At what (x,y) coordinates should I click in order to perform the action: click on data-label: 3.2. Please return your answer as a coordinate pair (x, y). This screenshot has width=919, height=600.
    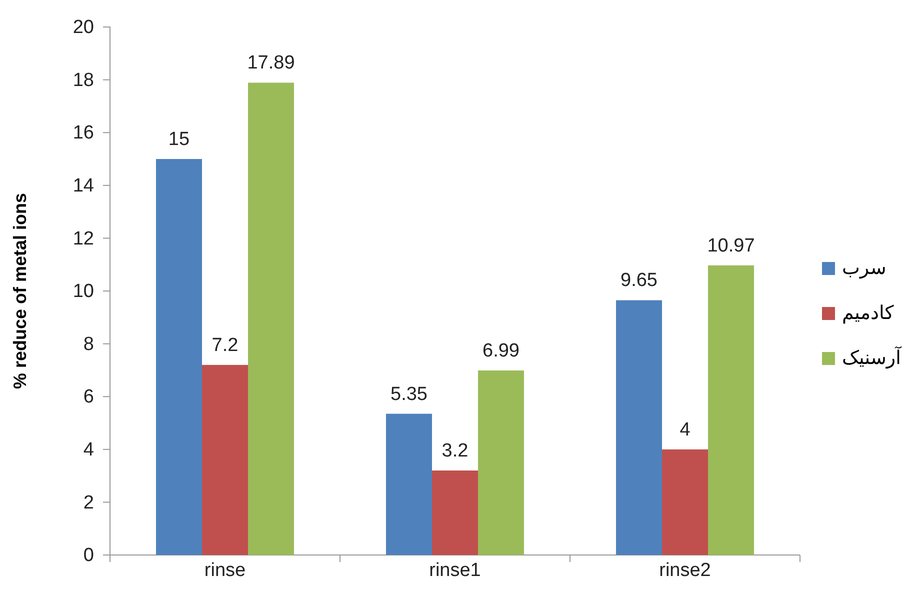
    Looking at the image, I should click on (455, 451).